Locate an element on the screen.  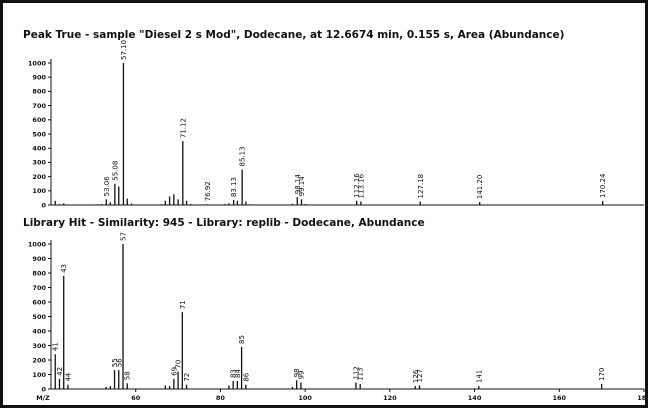
peak-label: 99.14 is located at coordinates (302, 186).